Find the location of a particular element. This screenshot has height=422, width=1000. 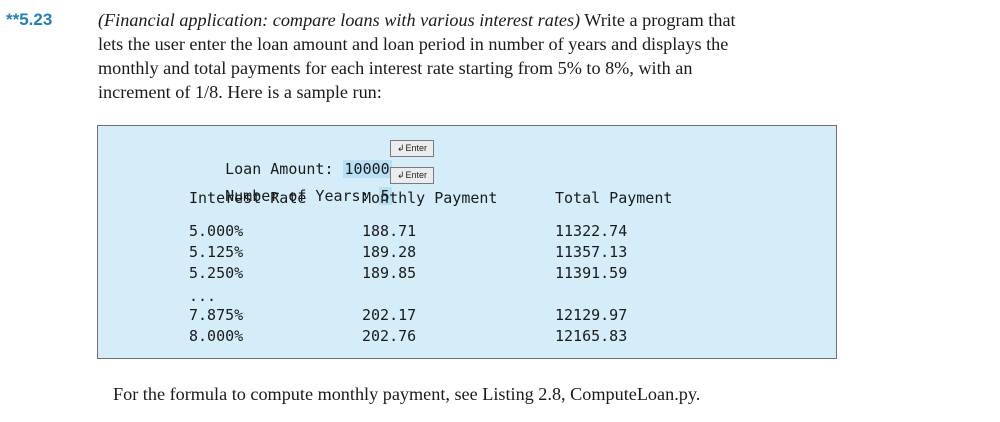

monthly-cell: 189.85 is located at coordinates (389, 273).